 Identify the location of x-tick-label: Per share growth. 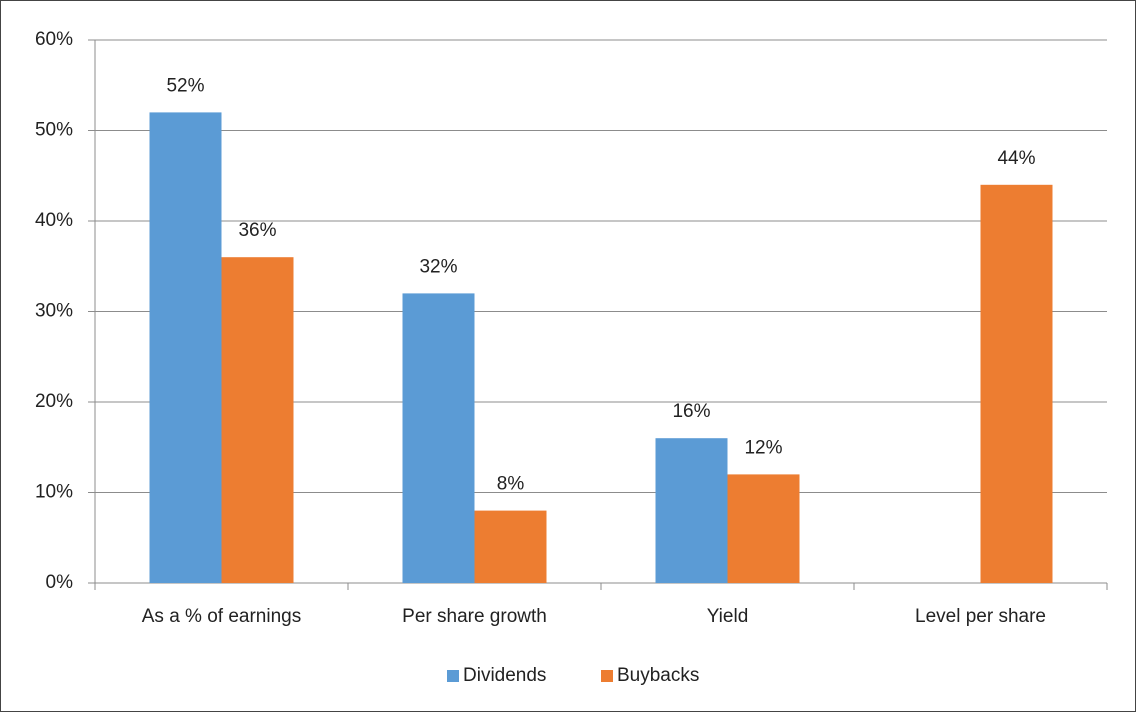
(474, 616).